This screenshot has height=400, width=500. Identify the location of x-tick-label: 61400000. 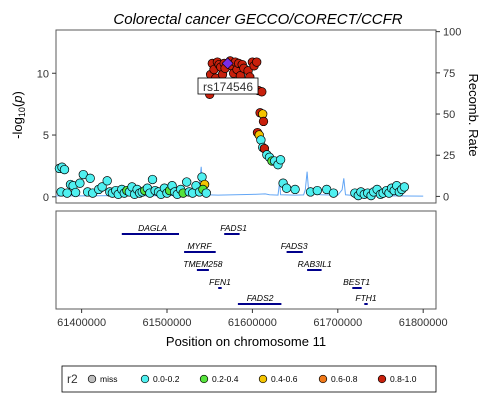
(81, 323).